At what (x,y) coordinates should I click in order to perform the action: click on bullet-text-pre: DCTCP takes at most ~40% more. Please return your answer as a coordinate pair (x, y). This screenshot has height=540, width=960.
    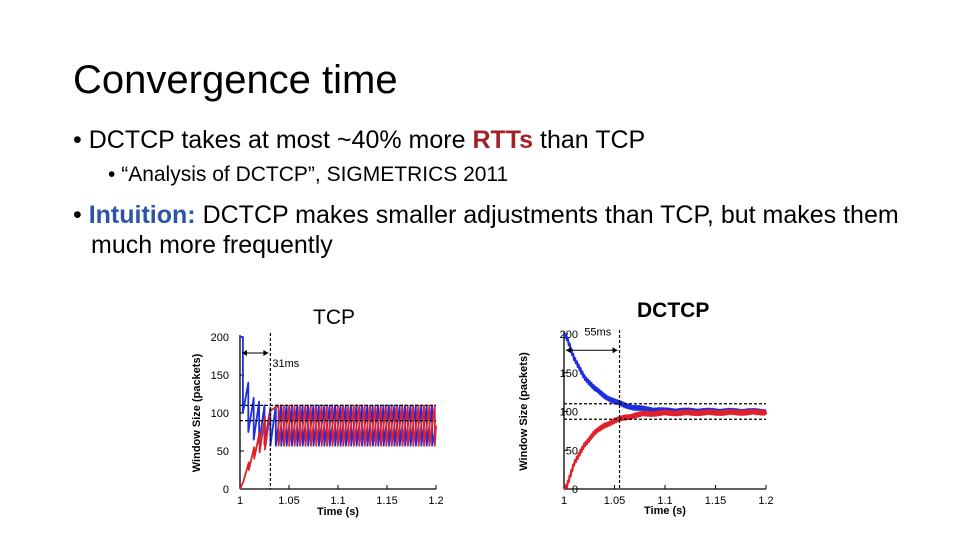
    Looking at the image, I should click on (280, 140).